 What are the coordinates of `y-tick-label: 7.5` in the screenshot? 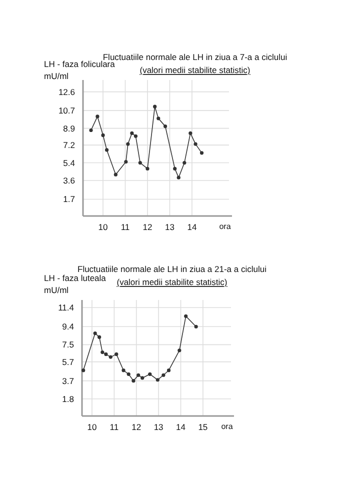 It's located at (68, 345).